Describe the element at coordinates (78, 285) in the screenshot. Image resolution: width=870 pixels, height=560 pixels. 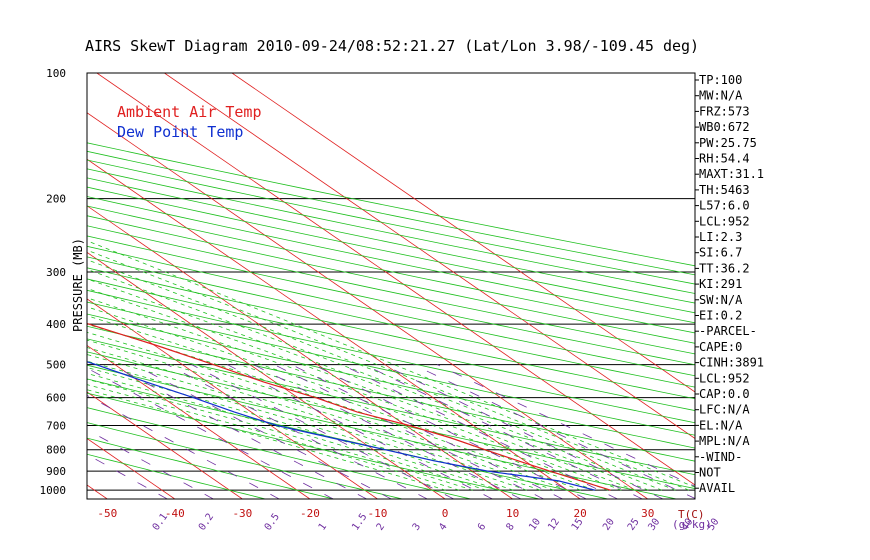
I see `y-axis-label: PRESSURE (MB)` at that location.